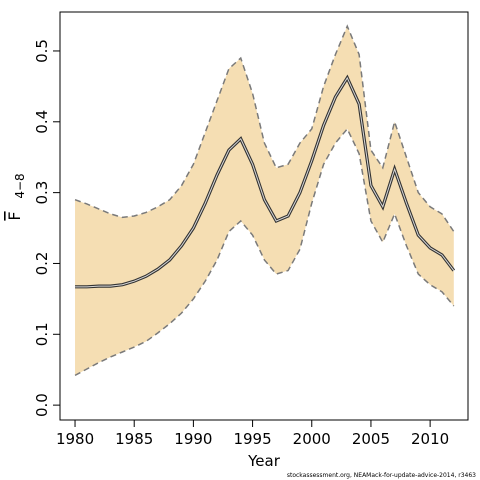  I want to click on y-tick-label: 0.4, so click(42, 122).